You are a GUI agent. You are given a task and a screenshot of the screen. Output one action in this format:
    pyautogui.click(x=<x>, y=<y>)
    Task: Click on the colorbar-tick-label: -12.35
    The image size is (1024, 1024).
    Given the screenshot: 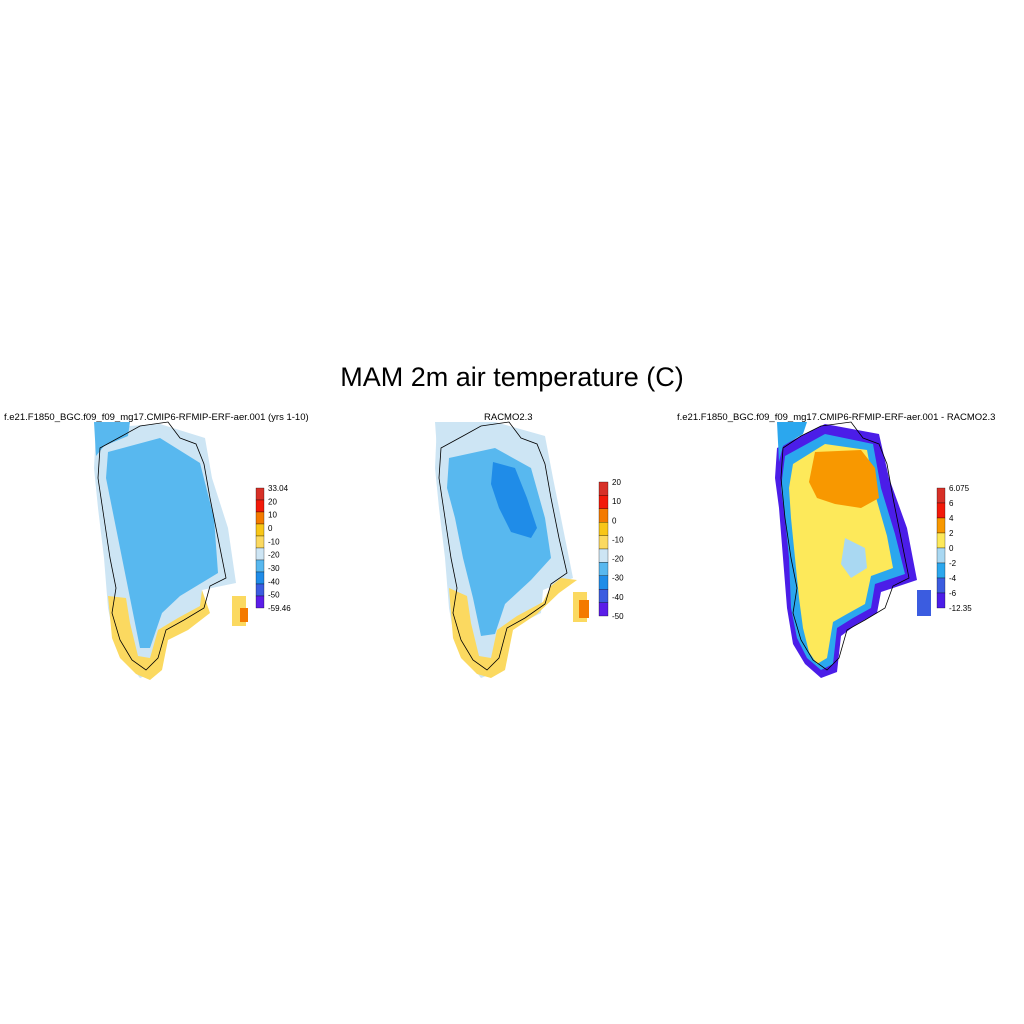 What is the action you would take?
    pyautogui.click(x=960, y=608)
    